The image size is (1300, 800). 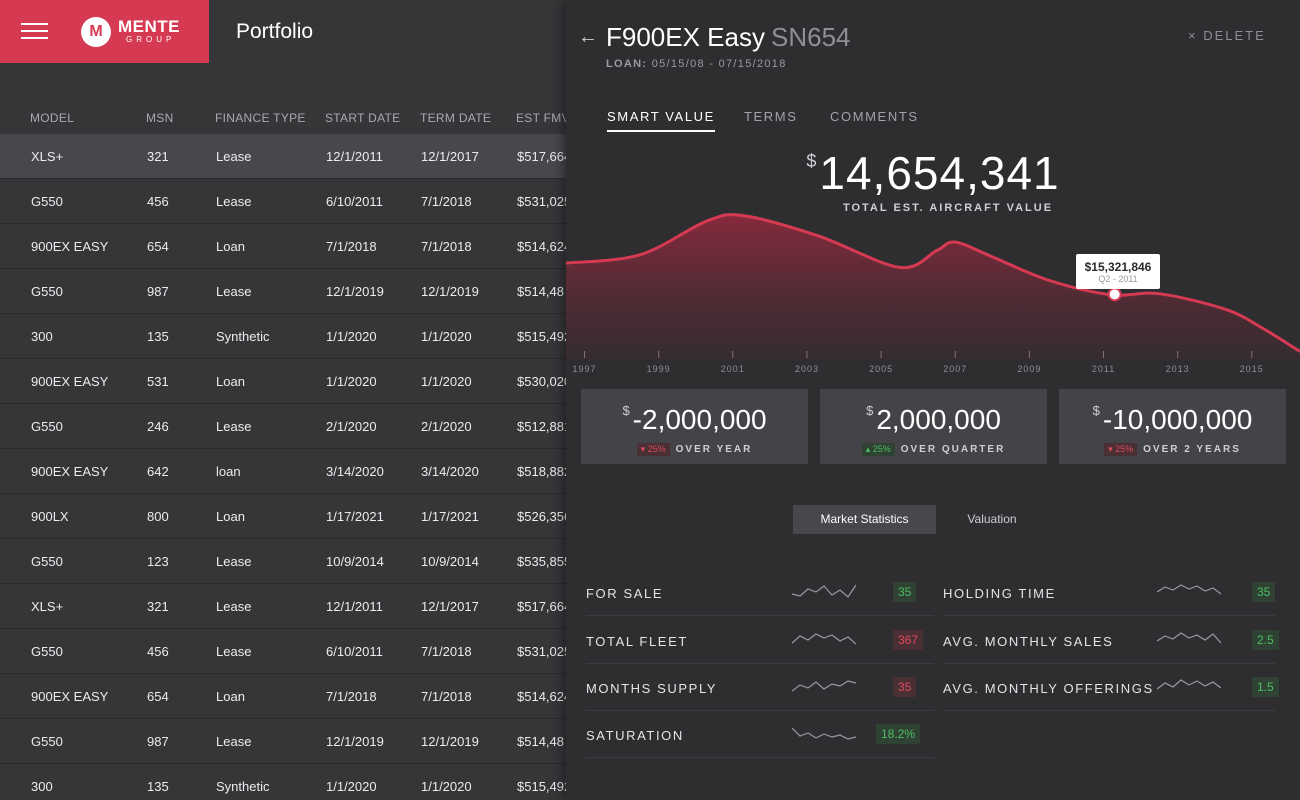 I want to click on msn-cell: 135, so click(x=158, y=336).